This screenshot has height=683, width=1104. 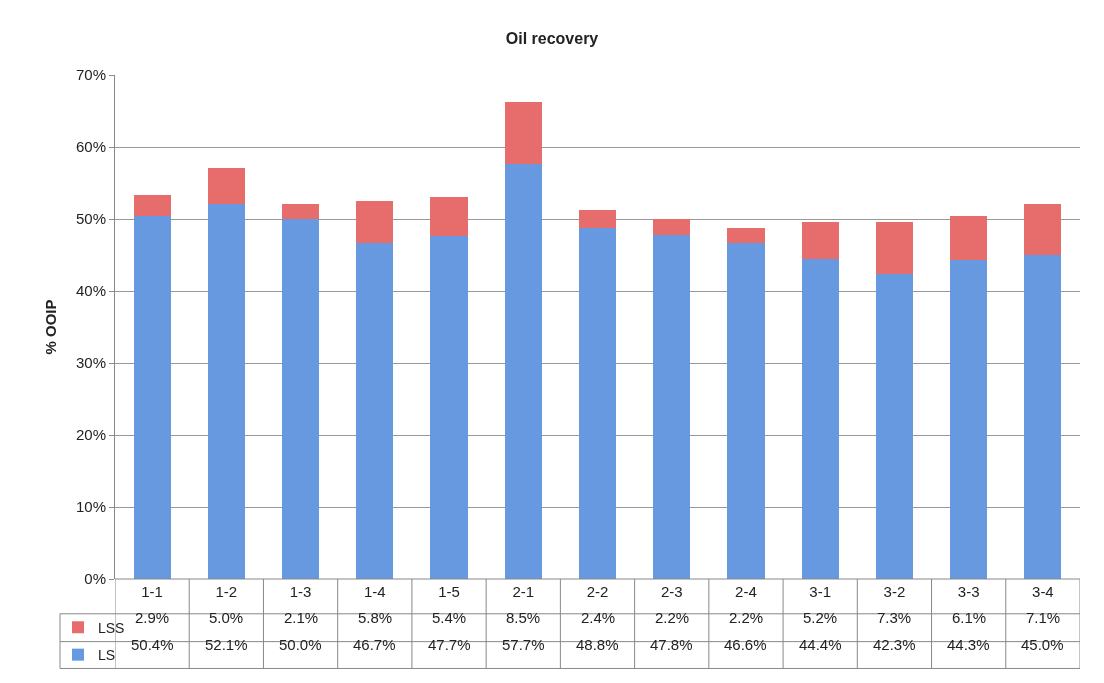 I want to click on x-tick-label: 3-1, so click(x=820, y=591).